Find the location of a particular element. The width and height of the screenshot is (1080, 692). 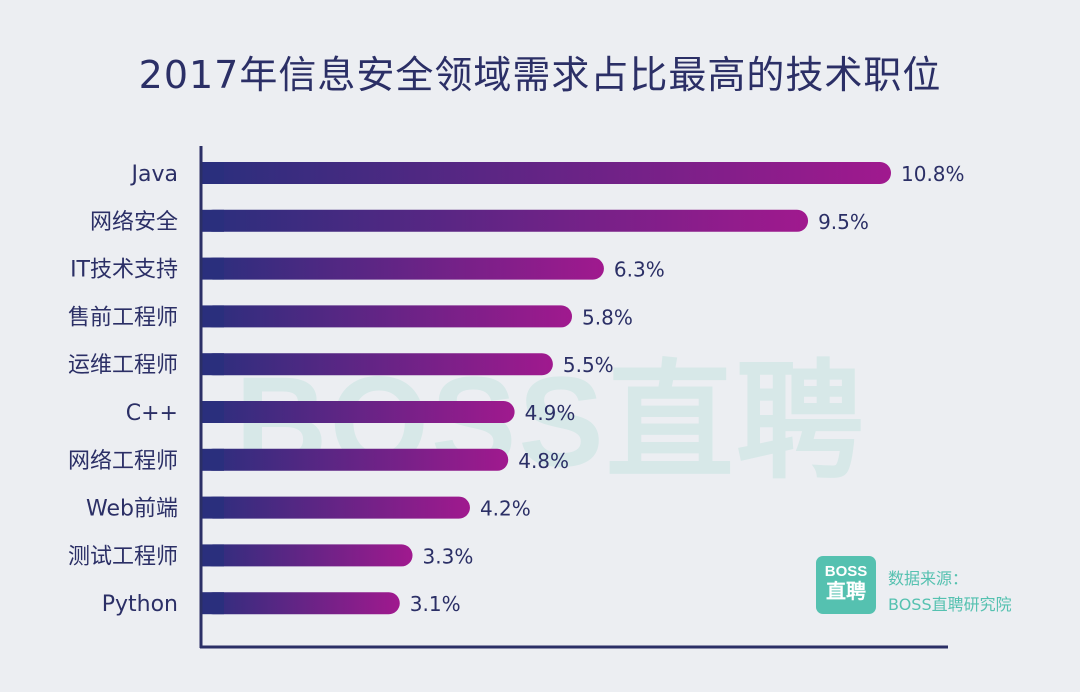

category-label: 售前工程师 is located at coordinates (123, 317).